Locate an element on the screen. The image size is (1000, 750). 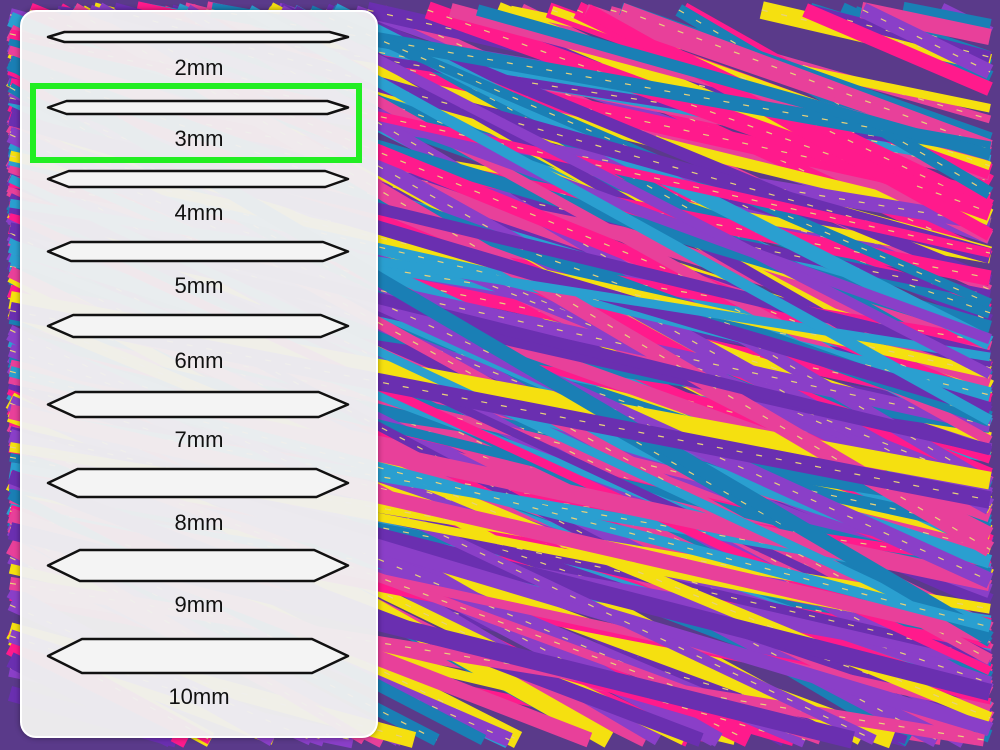
needle-size-label: 6mm is located at coordinates (199, 360).